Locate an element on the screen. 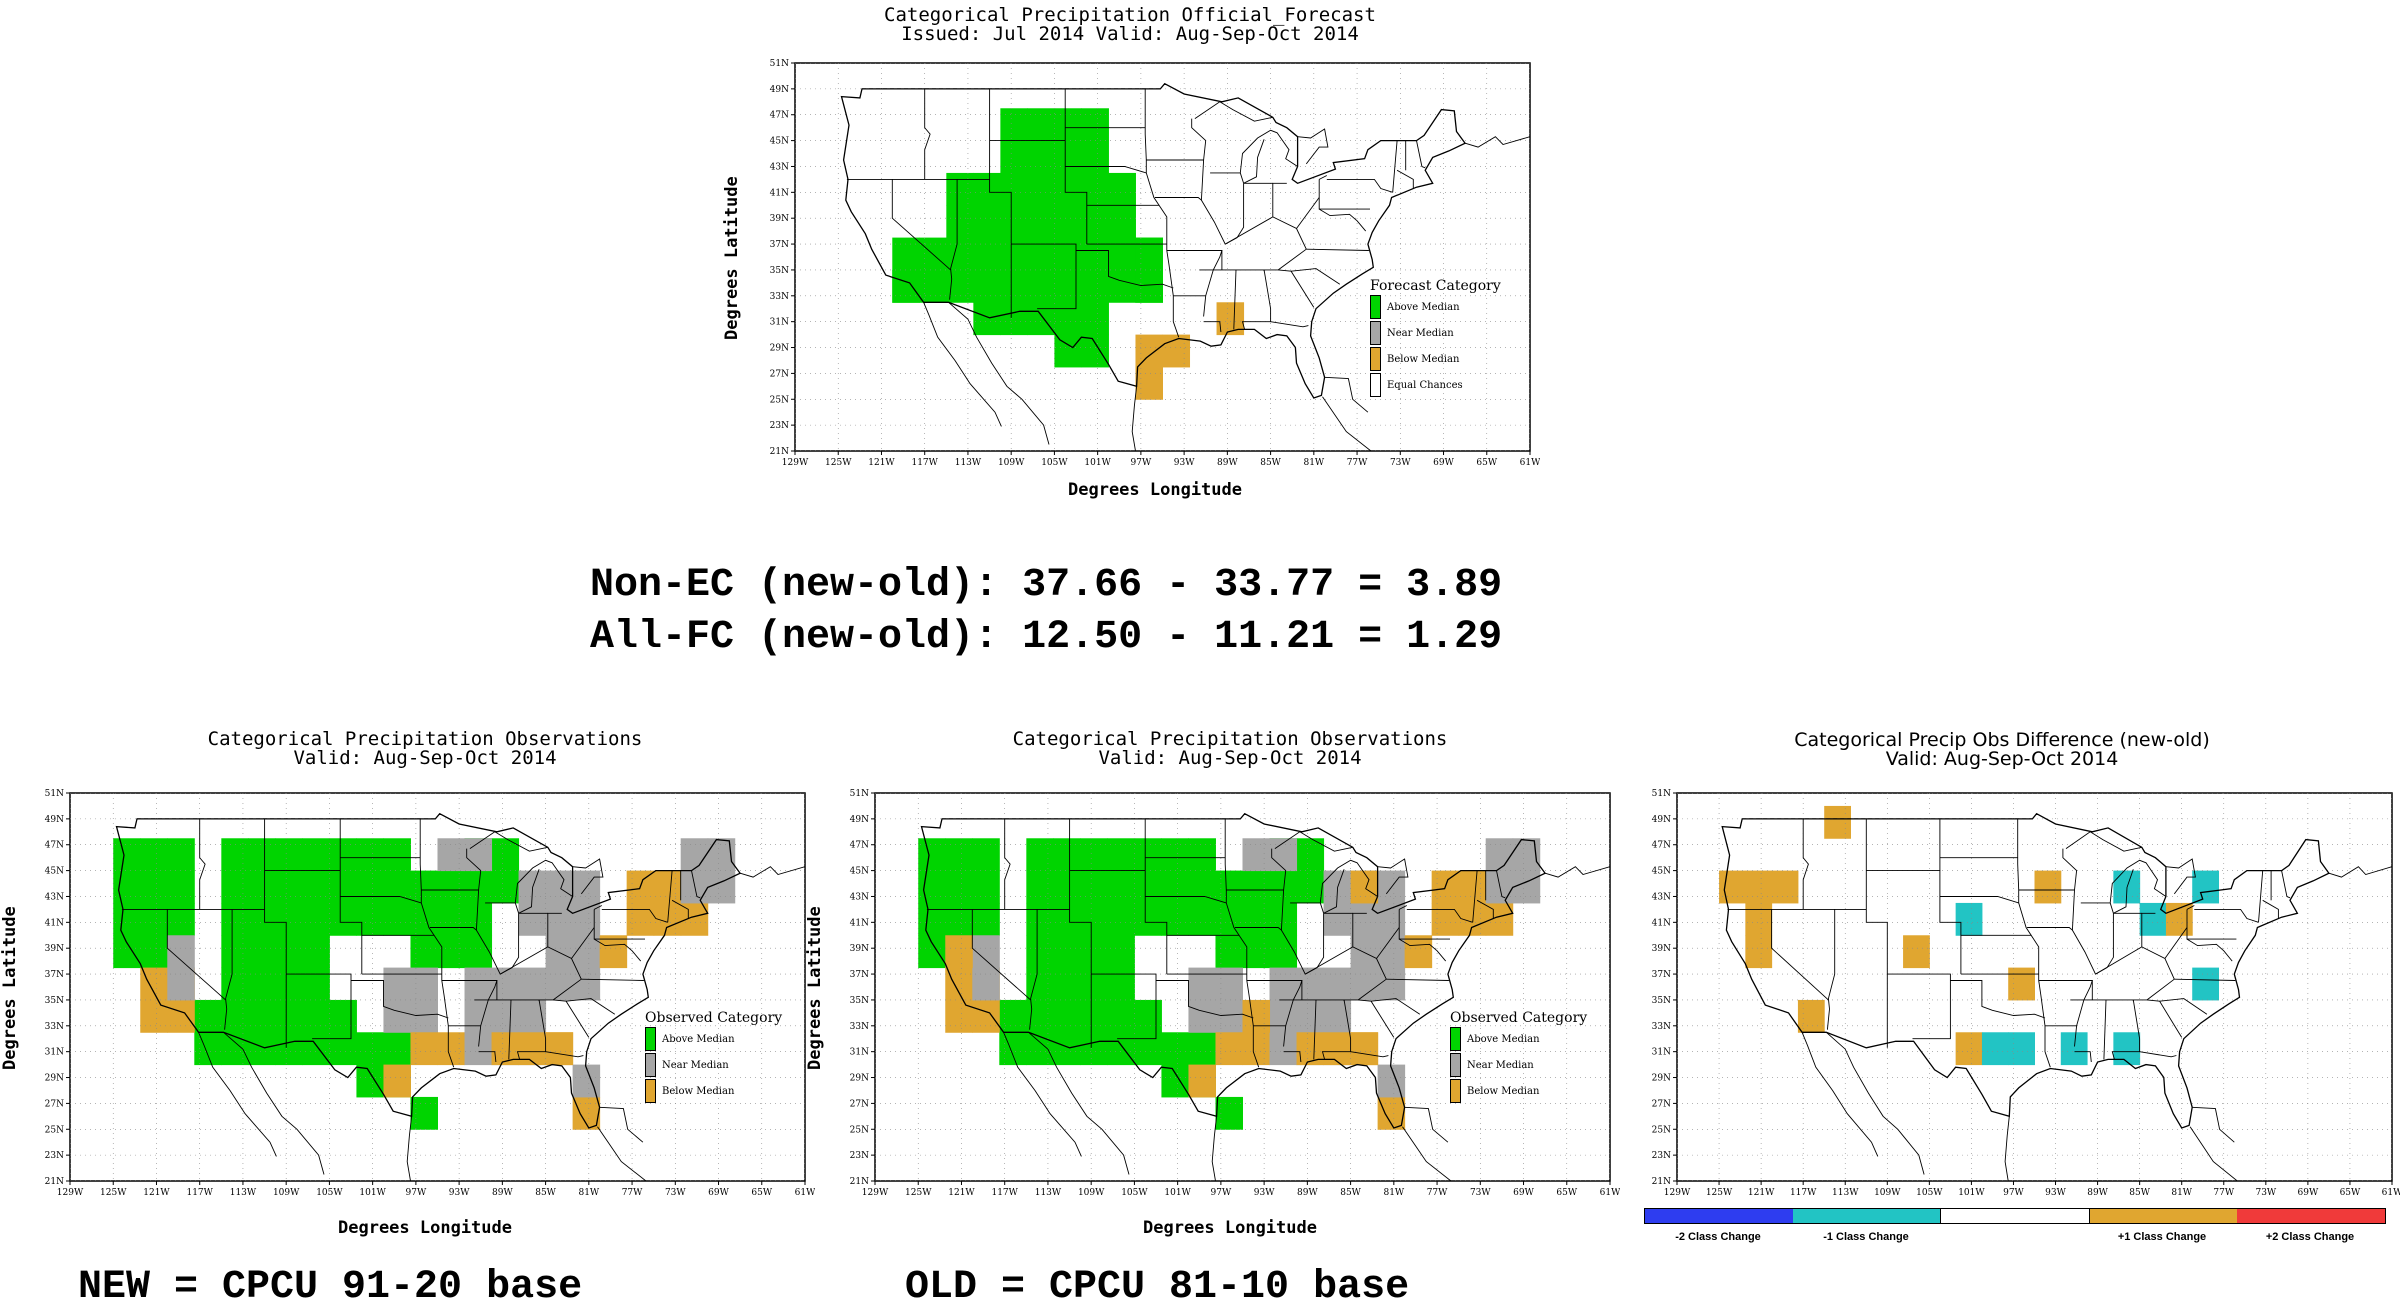  lat-tick-label: 45N is located at coordinates (859, 872).